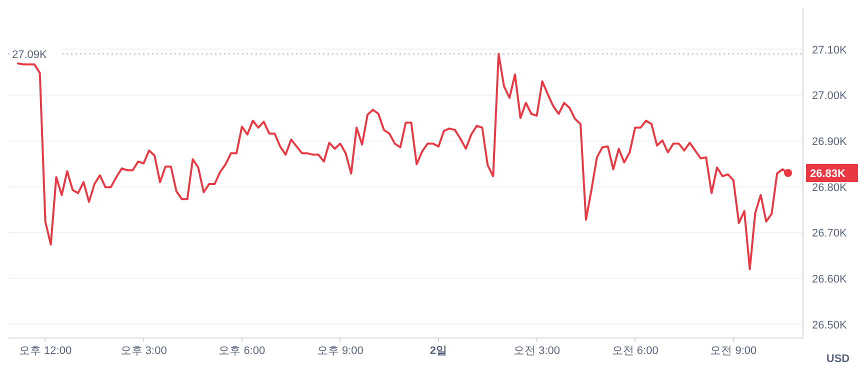 The image size is (860, 373). What do you see at coordinates (830, 142) in the screenshot?
I see `y-tick-label: 26.90K` at bounding box center [830, 142].